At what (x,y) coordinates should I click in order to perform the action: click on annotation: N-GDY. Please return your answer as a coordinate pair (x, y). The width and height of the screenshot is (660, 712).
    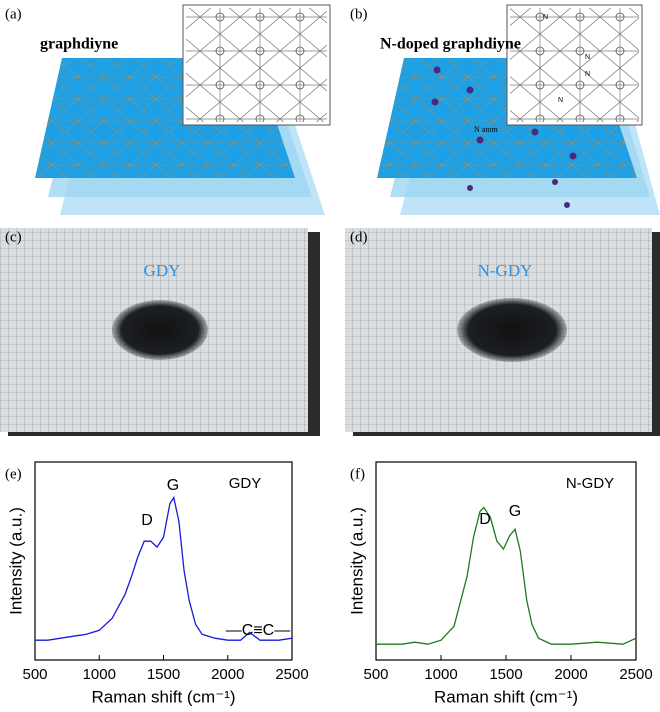
    Looking at the image, I should click on (590, 483).